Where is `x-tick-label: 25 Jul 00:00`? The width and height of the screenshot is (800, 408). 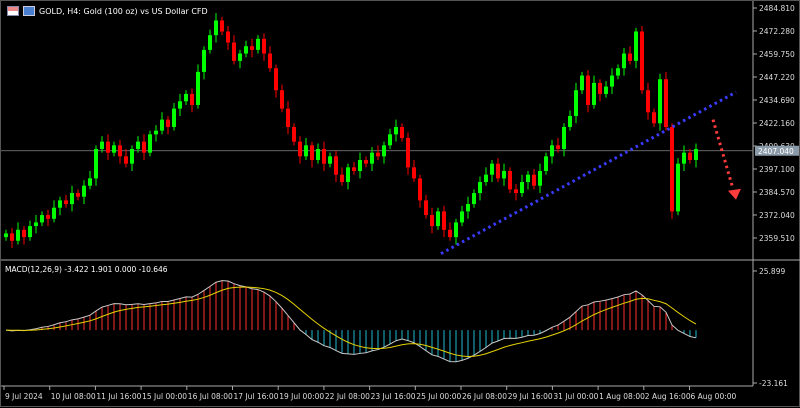
x-tick-label: 25 Jul 00:00 is located at coordinates (438, 396).